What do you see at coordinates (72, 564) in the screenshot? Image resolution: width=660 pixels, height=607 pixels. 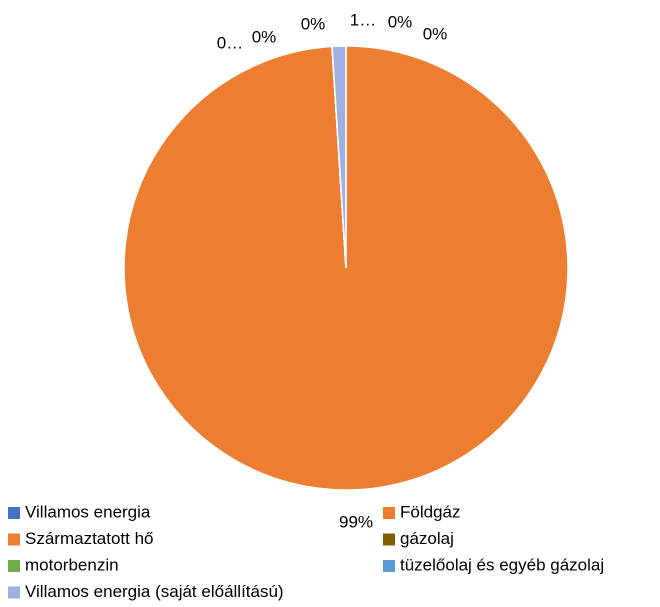 I see `legend-label: motorbenzin` at bounding box center [72, 564].